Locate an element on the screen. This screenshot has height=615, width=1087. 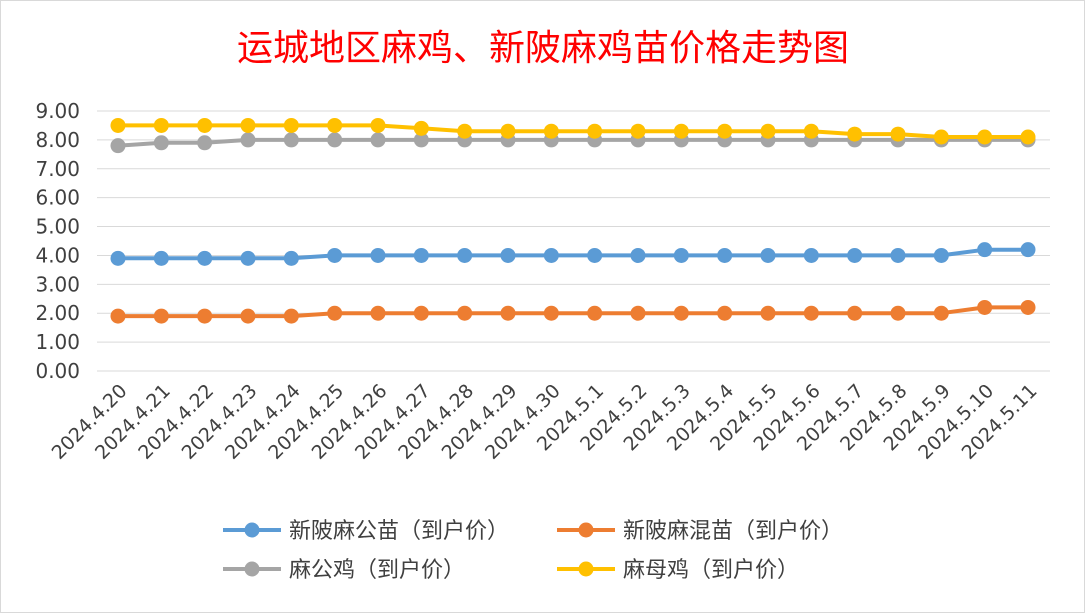
y-tick-label: 9.00 is located at coordinates (57, 111).